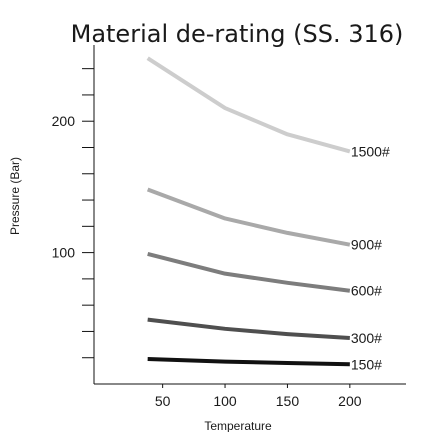 The image size is (422, 432). I want to click on y-axis-label: Pressure (Bar), so click(15, 196).